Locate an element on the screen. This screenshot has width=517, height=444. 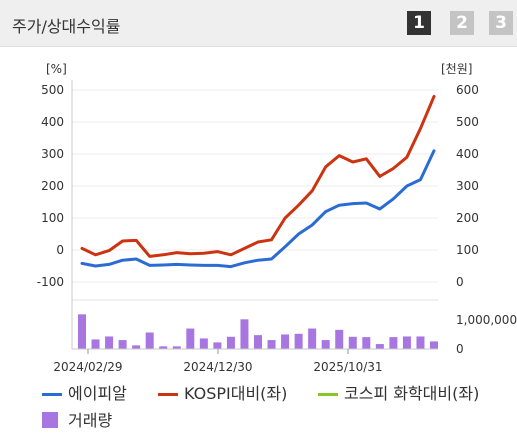
x-tick-label: 2025/10/31 is located at coordinates (347, 367).